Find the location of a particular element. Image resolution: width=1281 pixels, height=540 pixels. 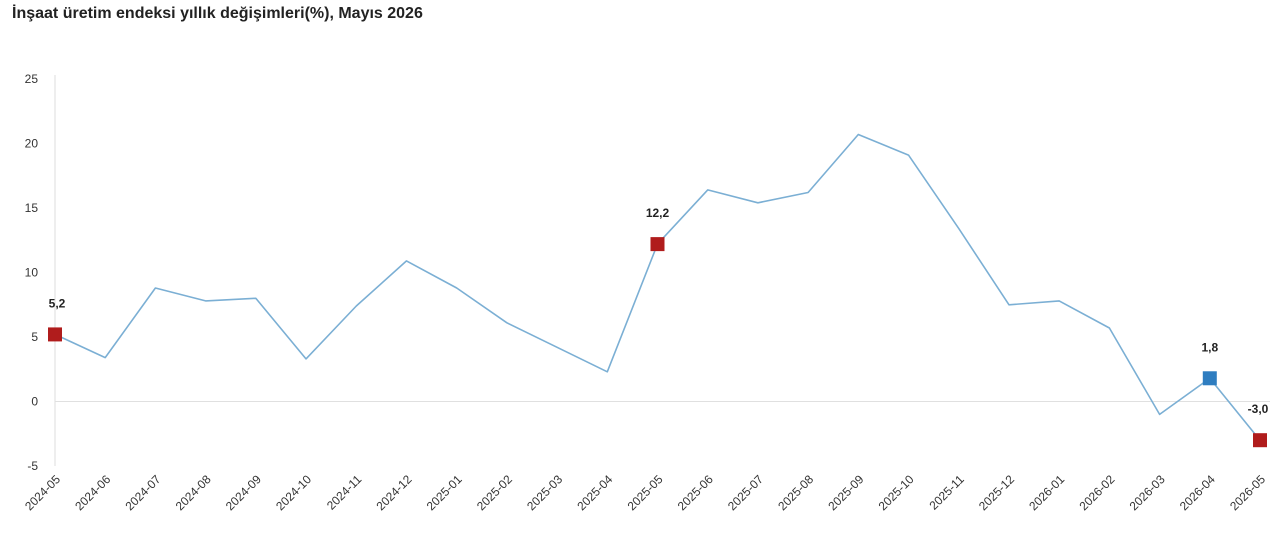

x-tick-label: 2024-12 is located at coordinates (394, 492).